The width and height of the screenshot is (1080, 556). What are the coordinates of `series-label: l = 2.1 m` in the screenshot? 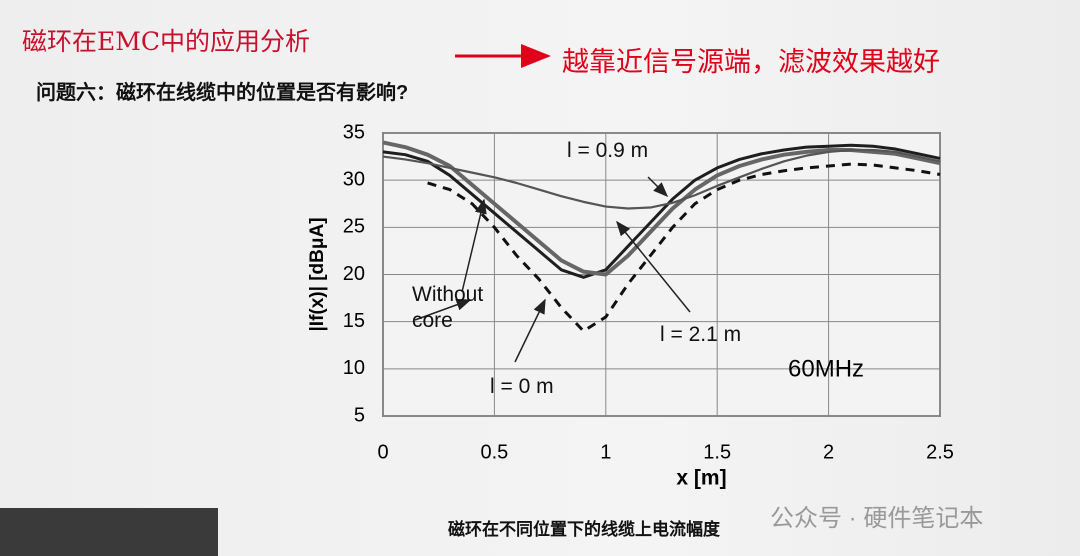 It's located at (701, 334).